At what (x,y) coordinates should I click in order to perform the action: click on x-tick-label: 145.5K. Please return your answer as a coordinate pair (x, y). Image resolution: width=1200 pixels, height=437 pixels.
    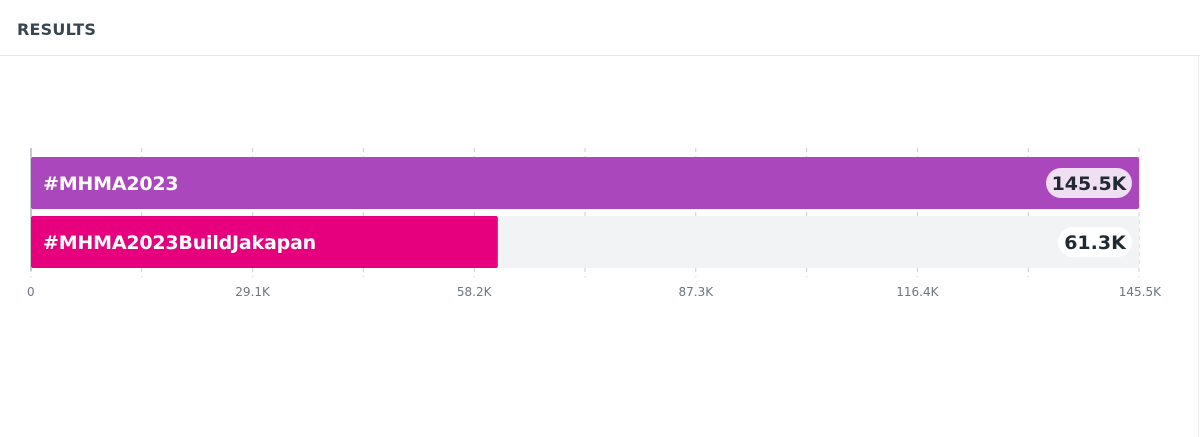
    Looking at the image, I should click on (1140, 292).